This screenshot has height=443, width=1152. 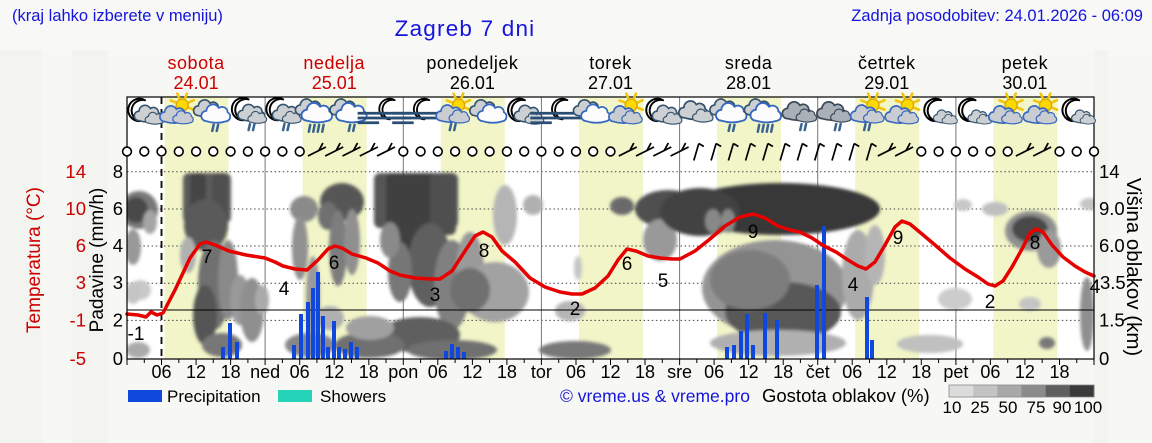 What do you see at coordinates (78, 358) in the screenshot?
I see `svg-text: -5` at bounding box center [78, 358].